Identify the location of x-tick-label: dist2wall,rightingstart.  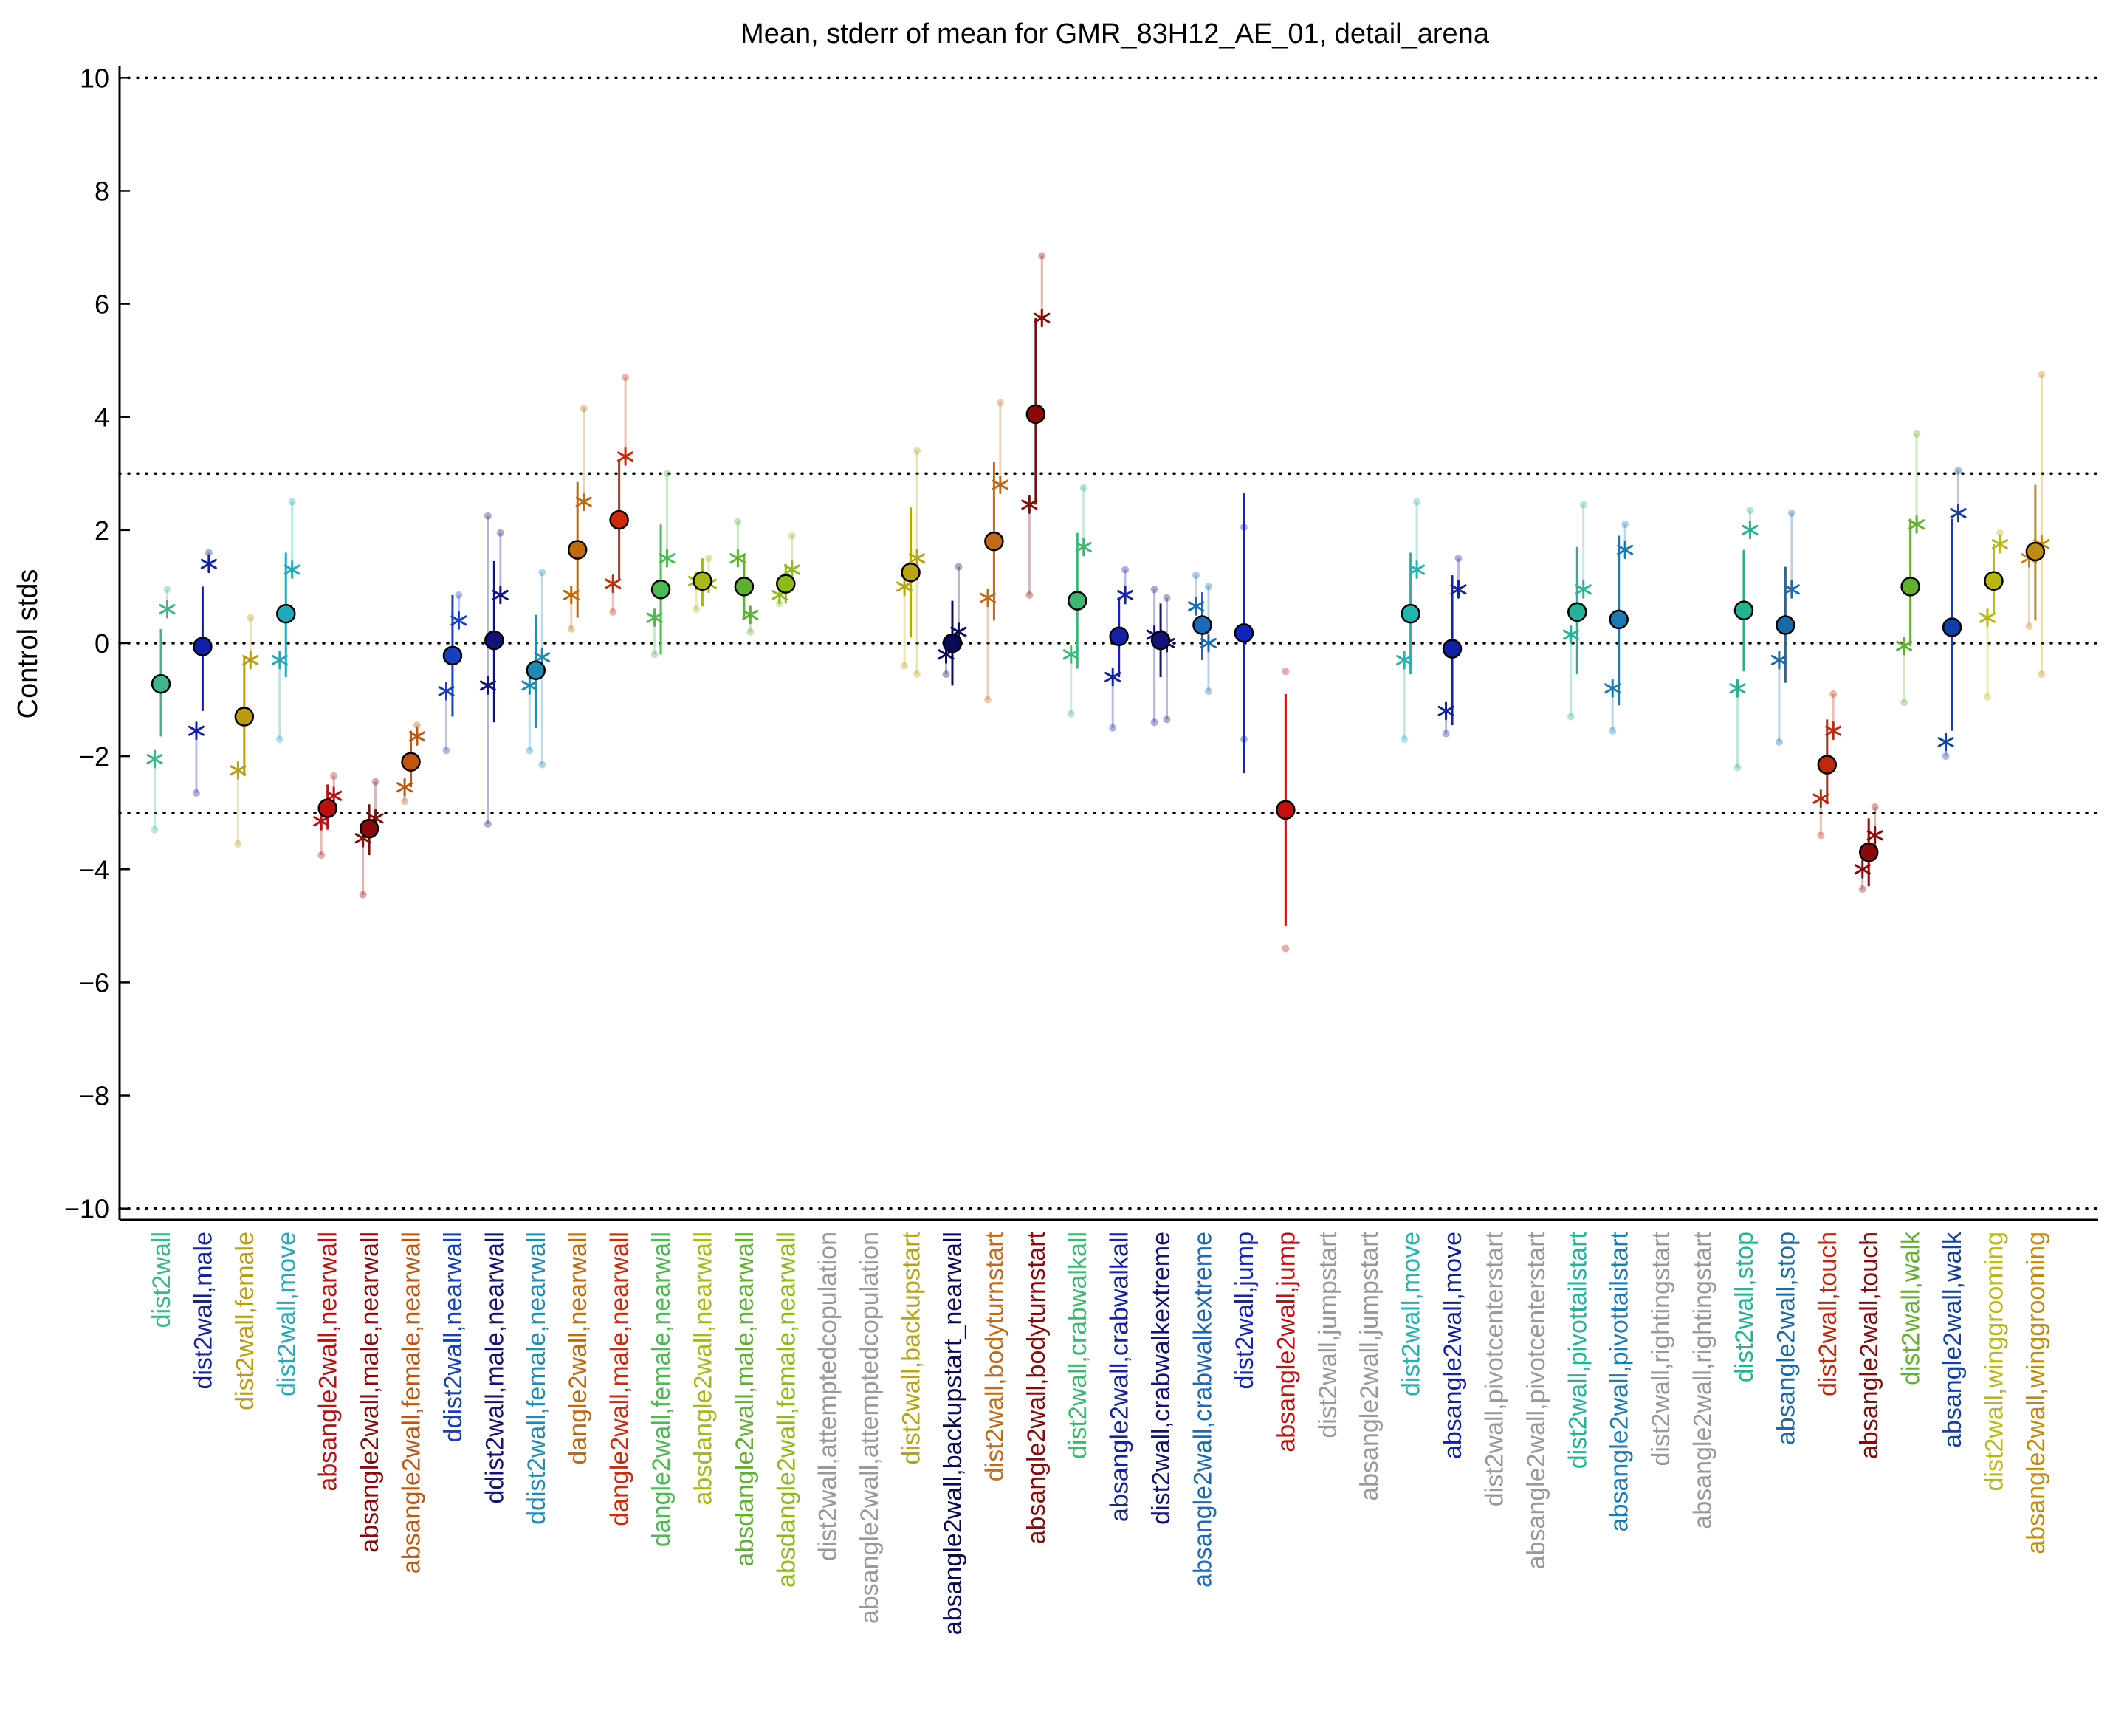
(1661, 1348).